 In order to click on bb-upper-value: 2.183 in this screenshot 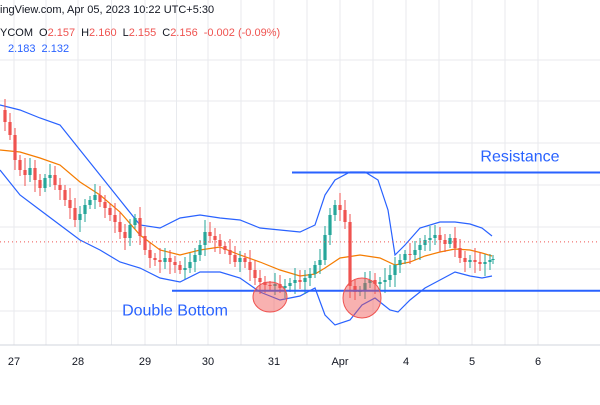, I will do `click(22, 49)`.